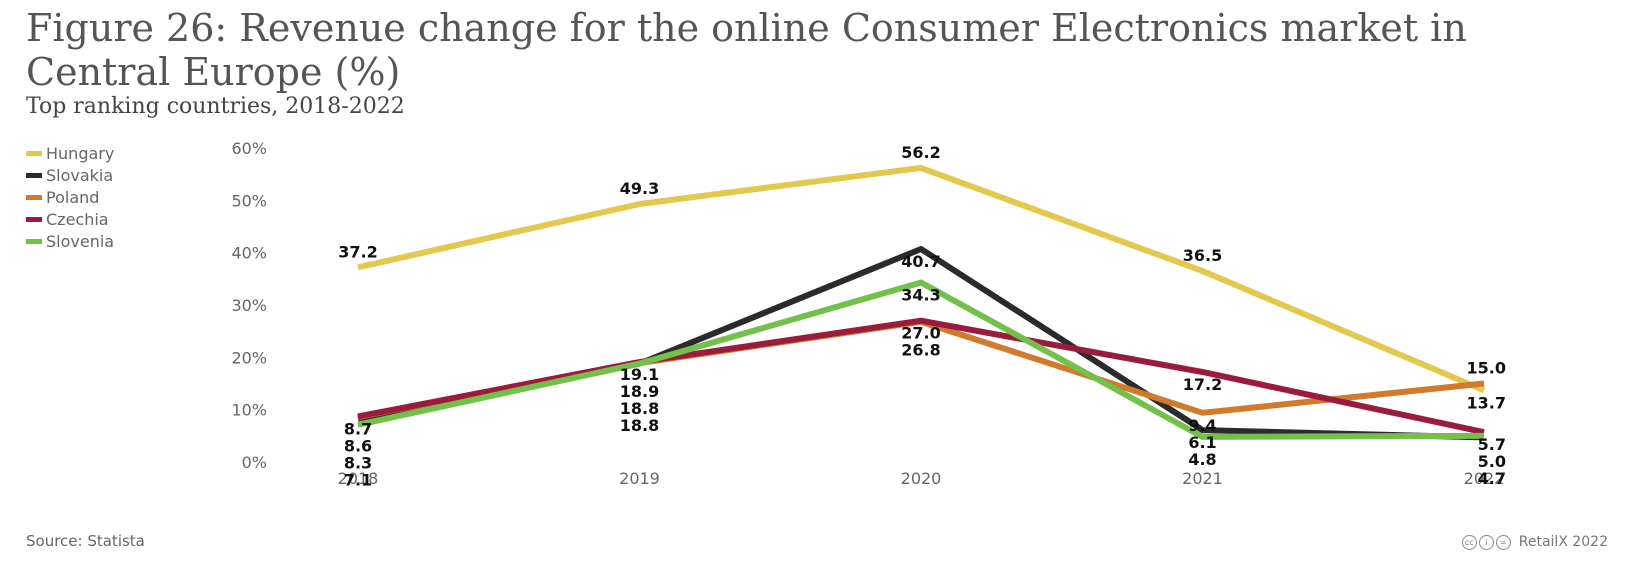 The image size is (1628, 574). Describe the element at coordinates (1202, 442) in the screenshot. I see `data-label-slovakia: 6.1` at that location.